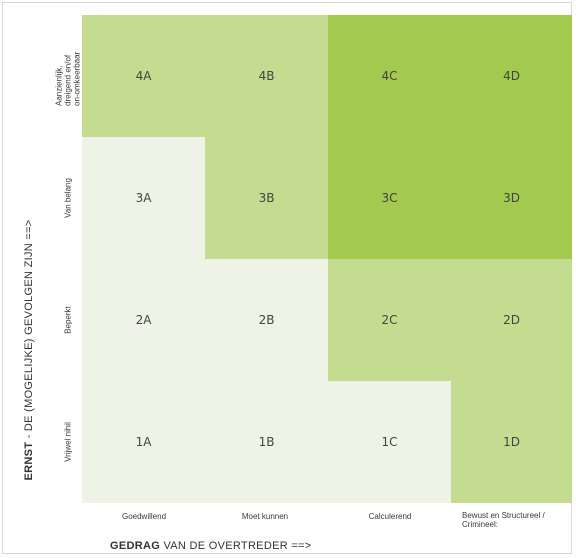 This screenshot has width=576, height=558. I want to click on y-axis-title-rest: - DE (MOGELIJKE) GEVOLGEN ZIJN ==>, so click(29, 330).